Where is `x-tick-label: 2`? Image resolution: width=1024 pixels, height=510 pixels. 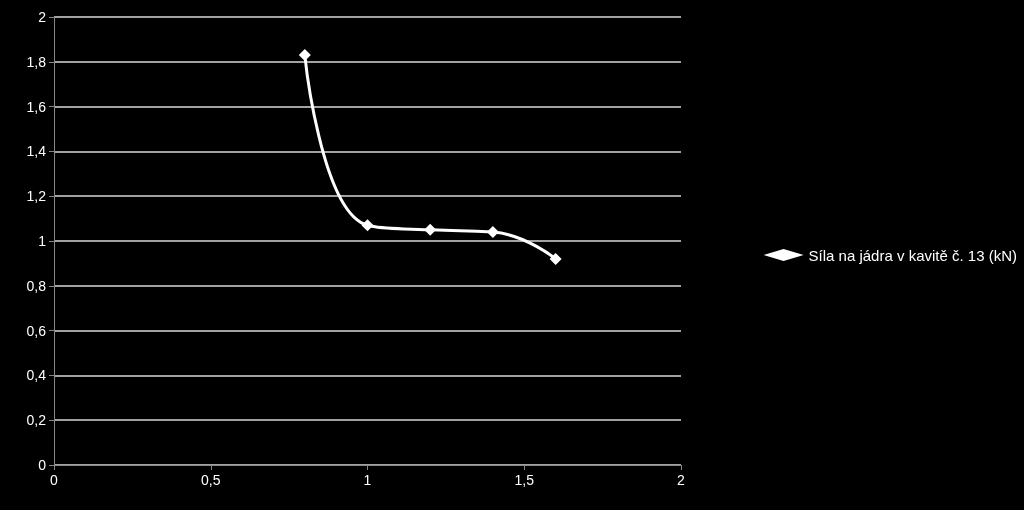 x-tick-label: 2 is located at coordinates (681, 480).